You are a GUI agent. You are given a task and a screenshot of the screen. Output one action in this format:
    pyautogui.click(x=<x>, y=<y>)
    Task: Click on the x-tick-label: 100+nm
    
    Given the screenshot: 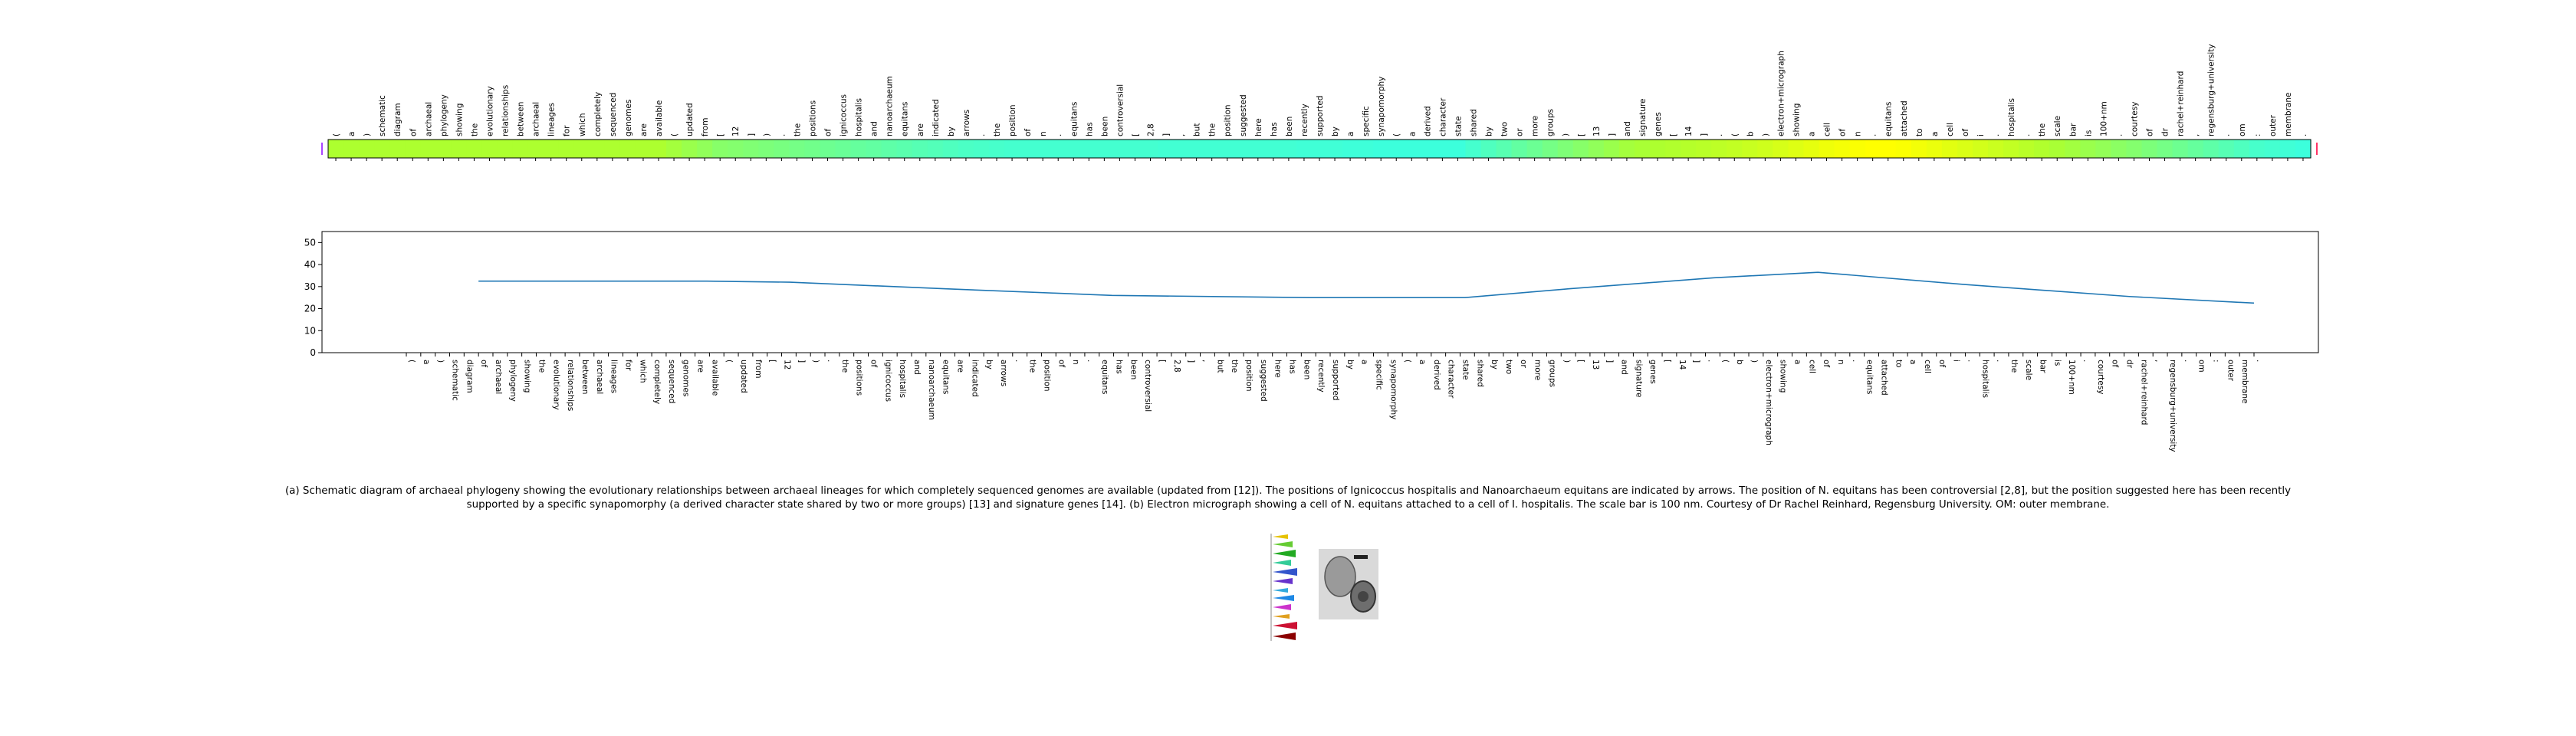 What is the action you would take?
    pyautogui.click(x=2071, y=378)
    